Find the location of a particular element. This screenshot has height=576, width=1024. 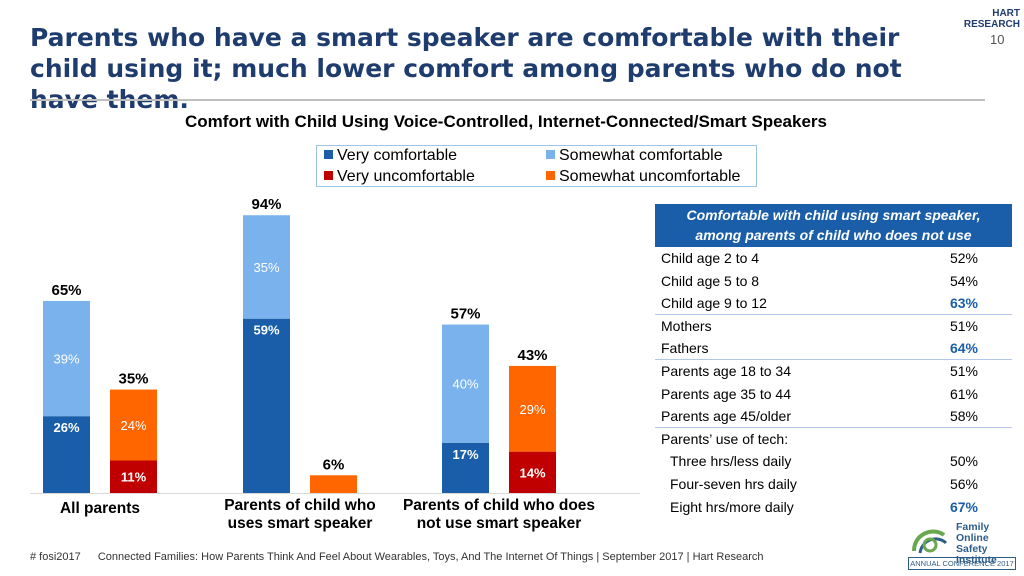

subgroup-table-row: Child age 2 to 4 52% is located at coordinates (833, 258).